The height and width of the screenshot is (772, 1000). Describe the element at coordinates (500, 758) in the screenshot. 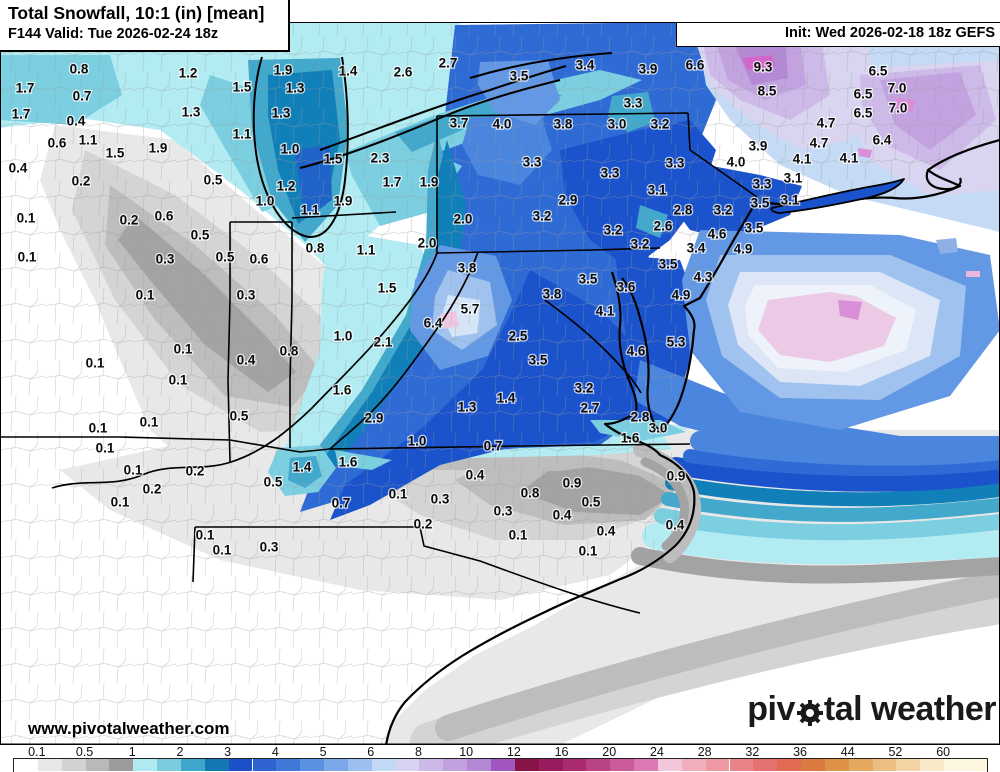

I see `colorbar-footer: 0.1 0.5 1 2 3 4 5 6 8 10 12 16 20 24 28 32 36 44 52 60` at that location.